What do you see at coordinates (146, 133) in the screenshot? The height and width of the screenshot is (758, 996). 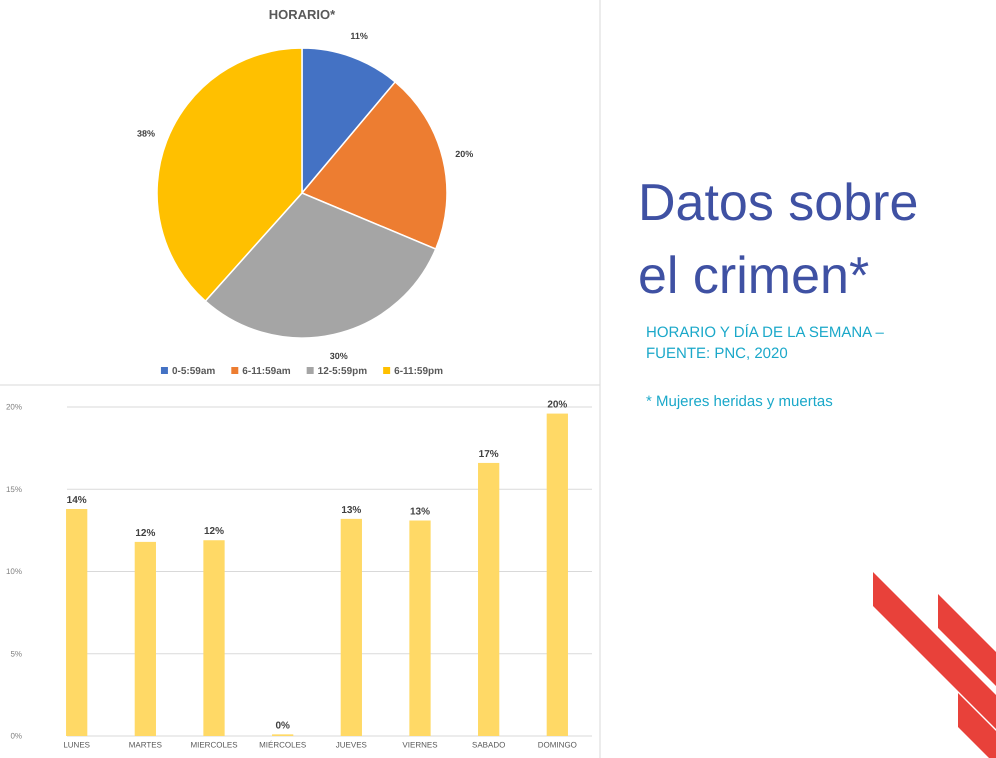 I see `data-label: 38%` at bounding box center [146, 133].